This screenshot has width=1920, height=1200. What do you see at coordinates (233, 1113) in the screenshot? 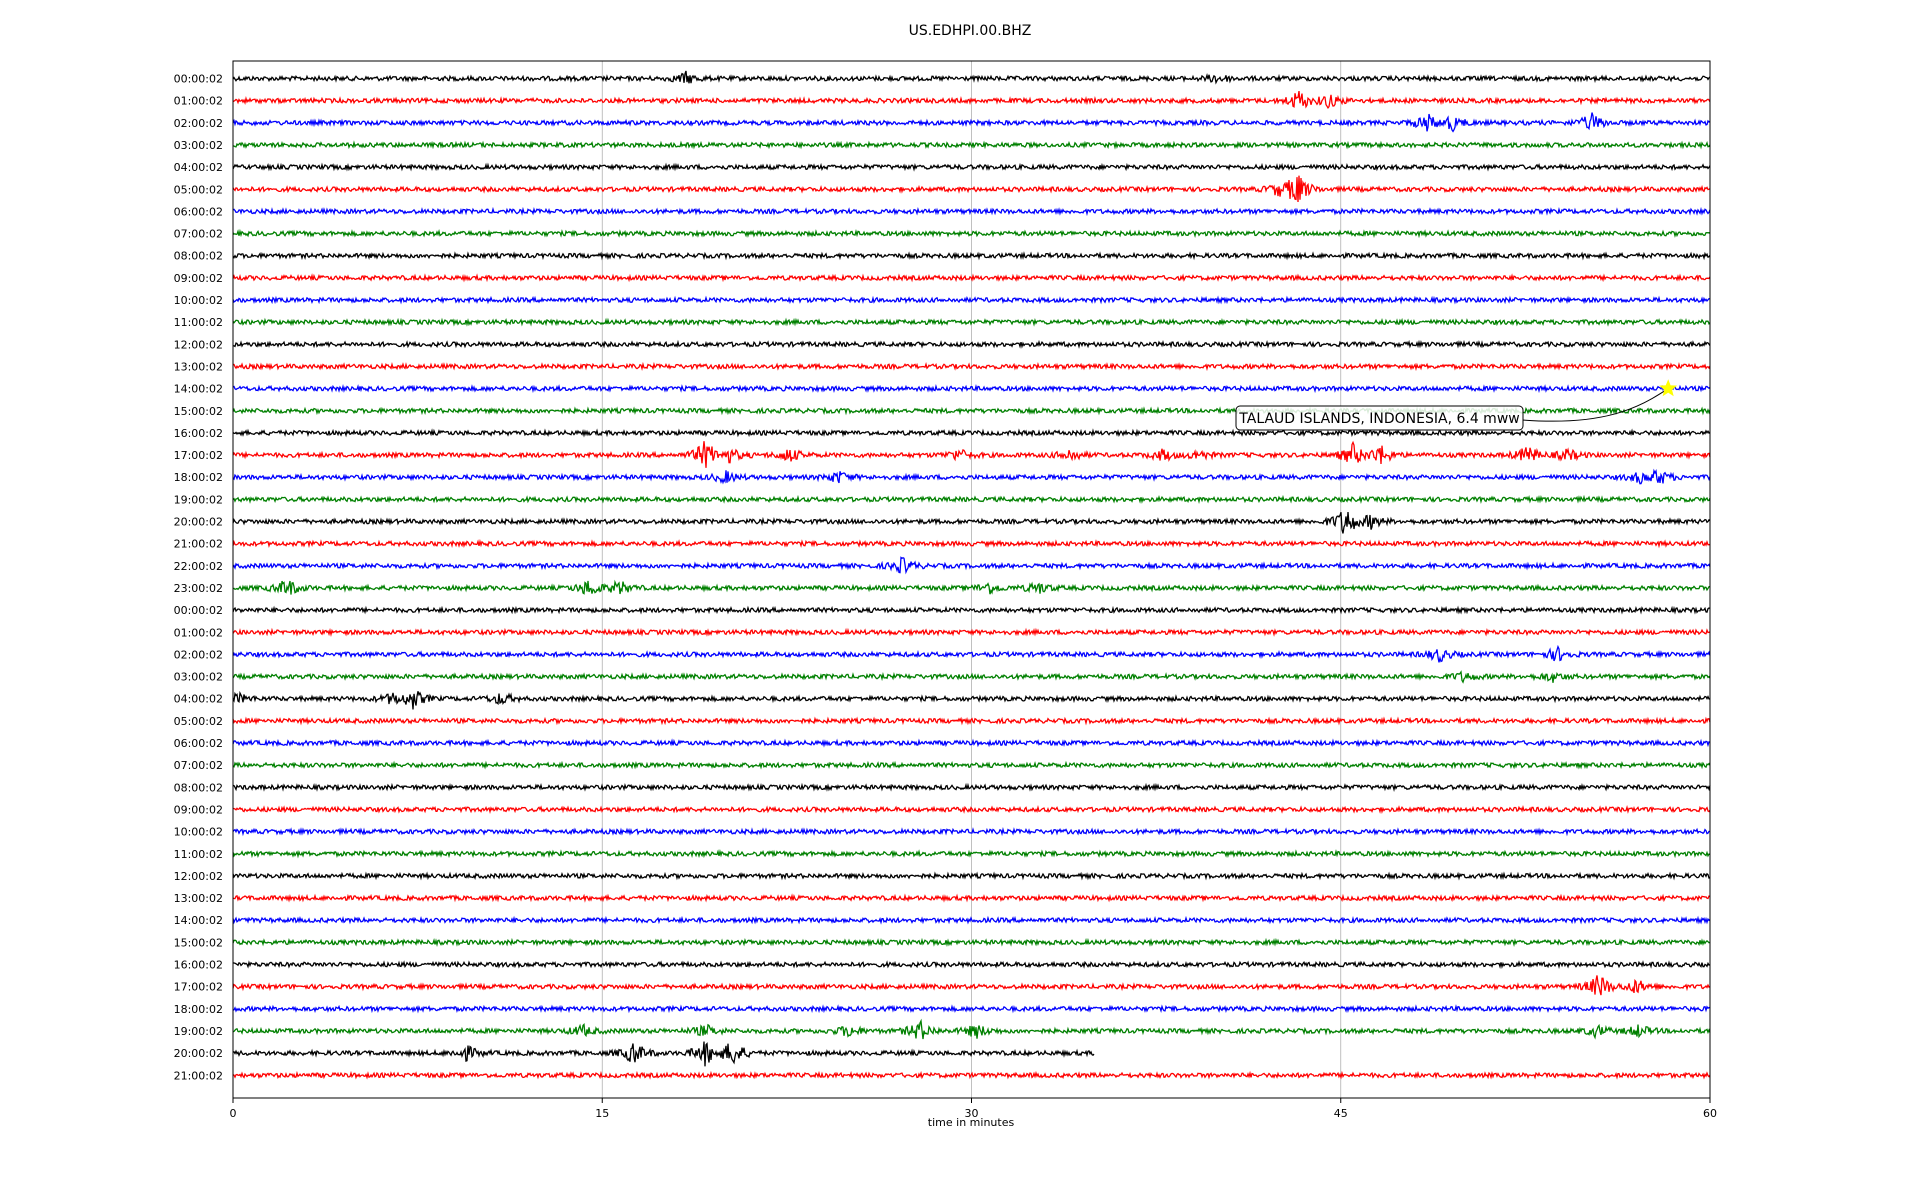
I see `x-tick-label: 0` at bounding box center [233, 1113].